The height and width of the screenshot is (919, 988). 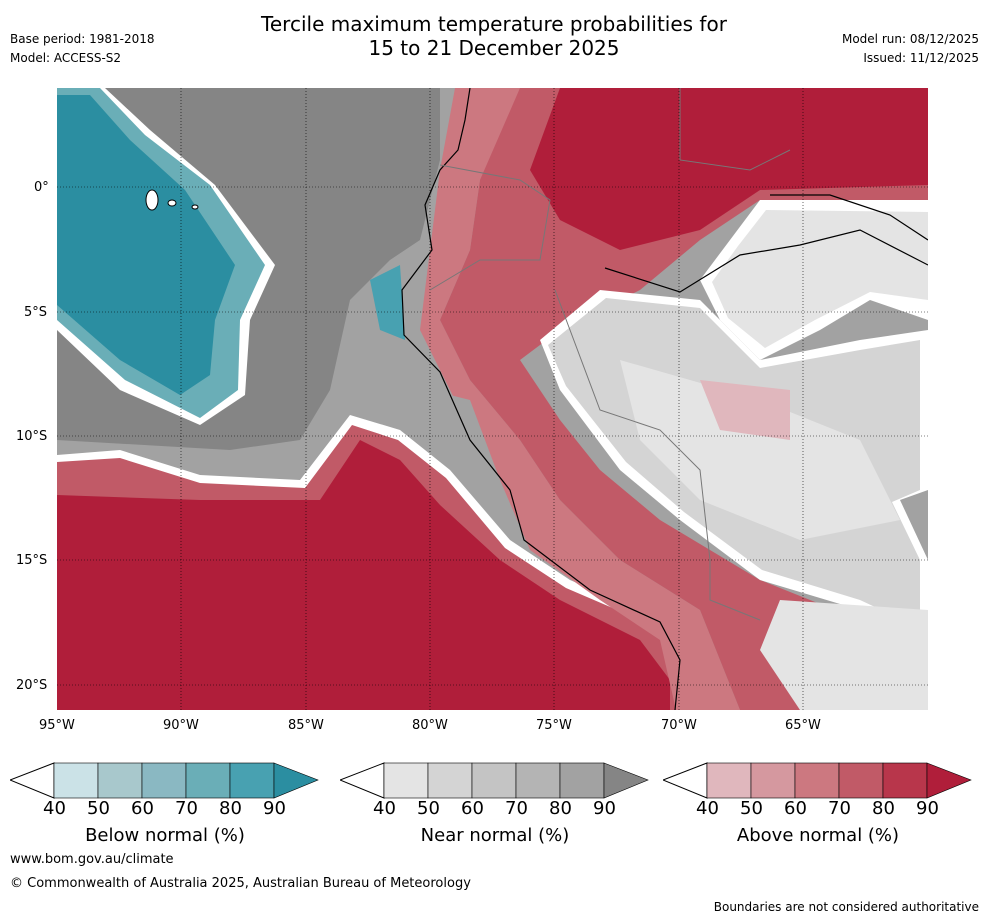 What do you see at coordinates (82, 39) in the screenshot?
I see `base-period: Base period: 1981-2018` at bounding box center [82, 39].